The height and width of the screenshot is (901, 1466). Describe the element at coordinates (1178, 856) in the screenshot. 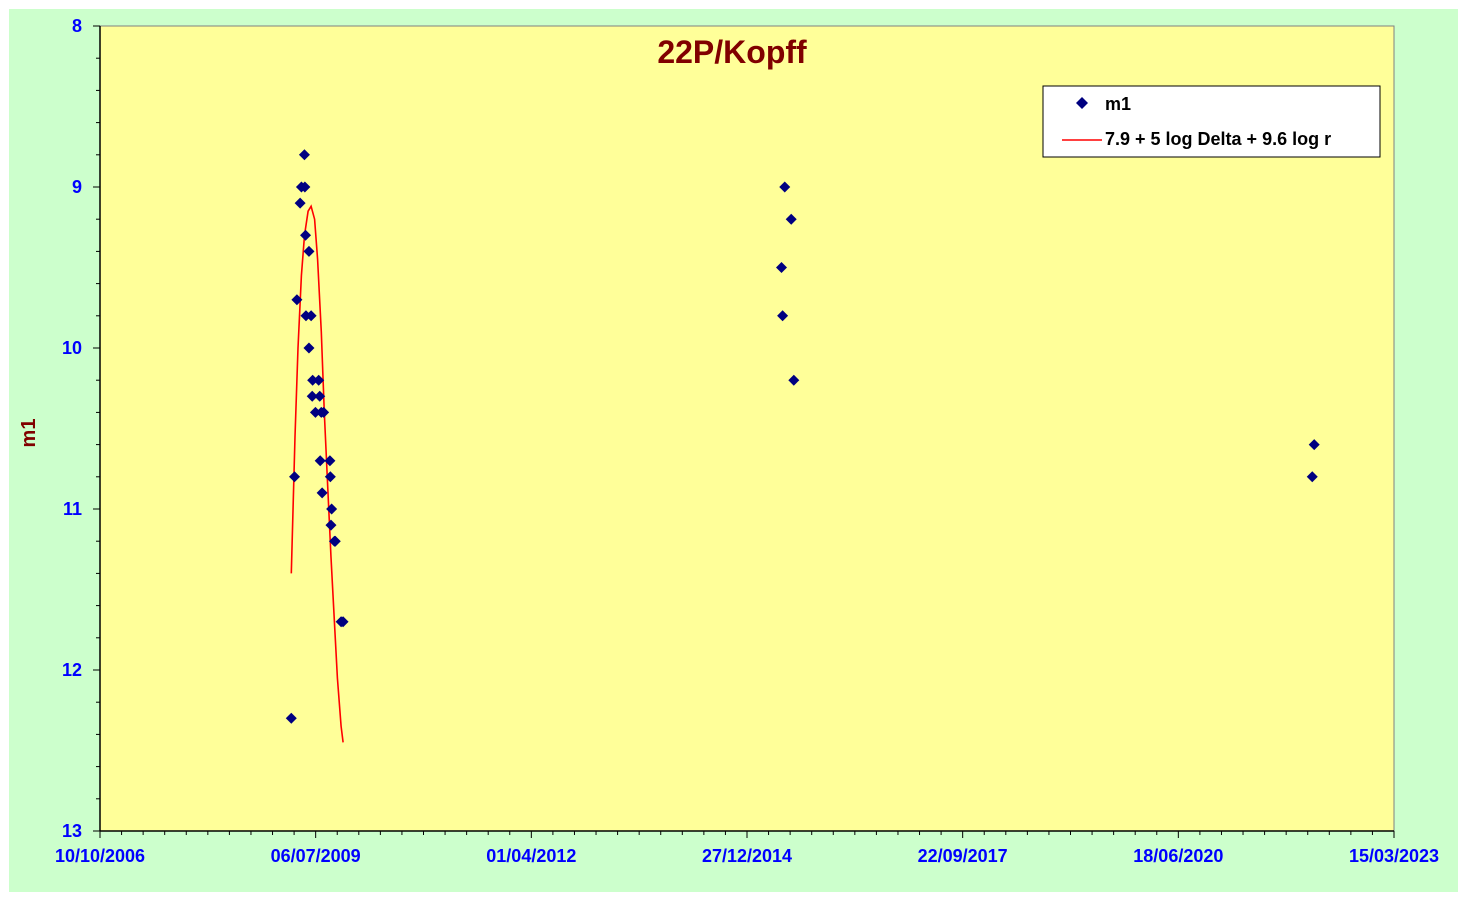

I see `x-tick-label: 18/06/2020` at that location.